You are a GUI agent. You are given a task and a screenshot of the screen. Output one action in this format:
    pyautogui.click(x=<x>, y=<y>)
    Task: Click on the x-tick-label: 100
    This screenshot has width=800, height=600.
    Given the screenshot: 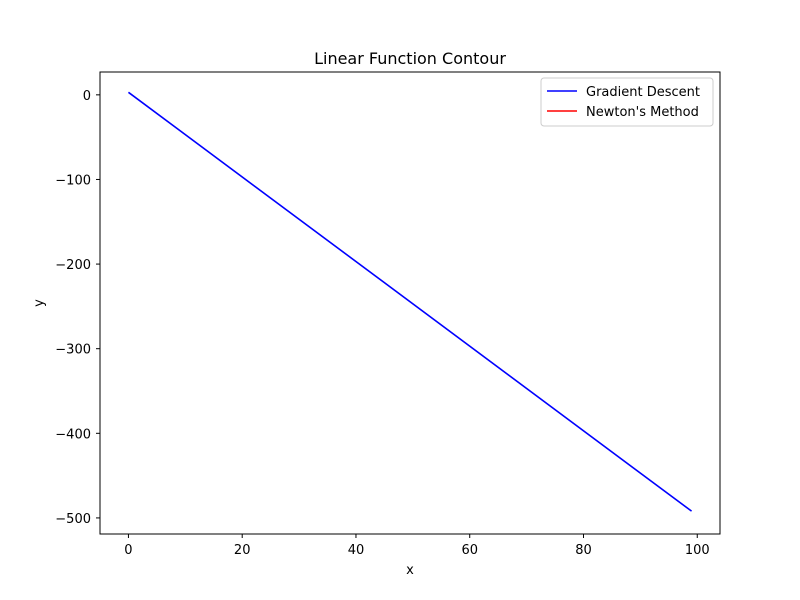 What is the action you would take?
    pyautogui.click(x=697, y=550)
    